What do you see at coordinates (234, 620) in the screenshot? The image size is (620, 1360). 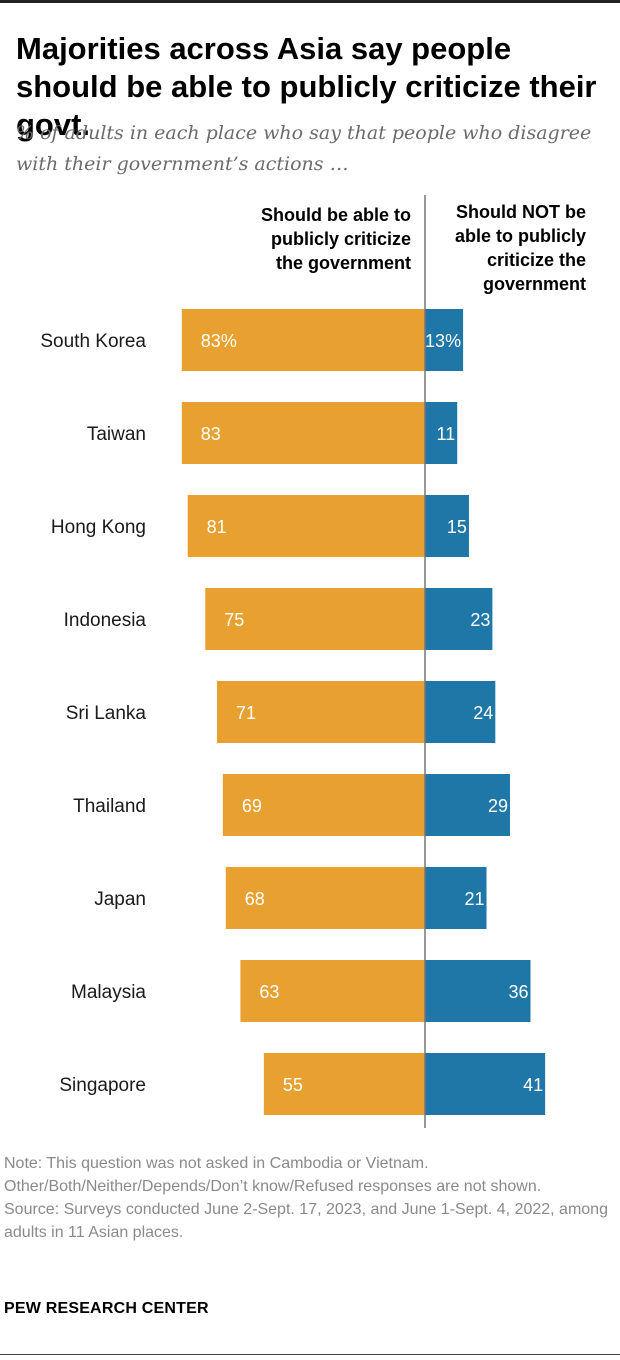 I see `value-label-should-criticize: 75` at bounding box center [234, 620].